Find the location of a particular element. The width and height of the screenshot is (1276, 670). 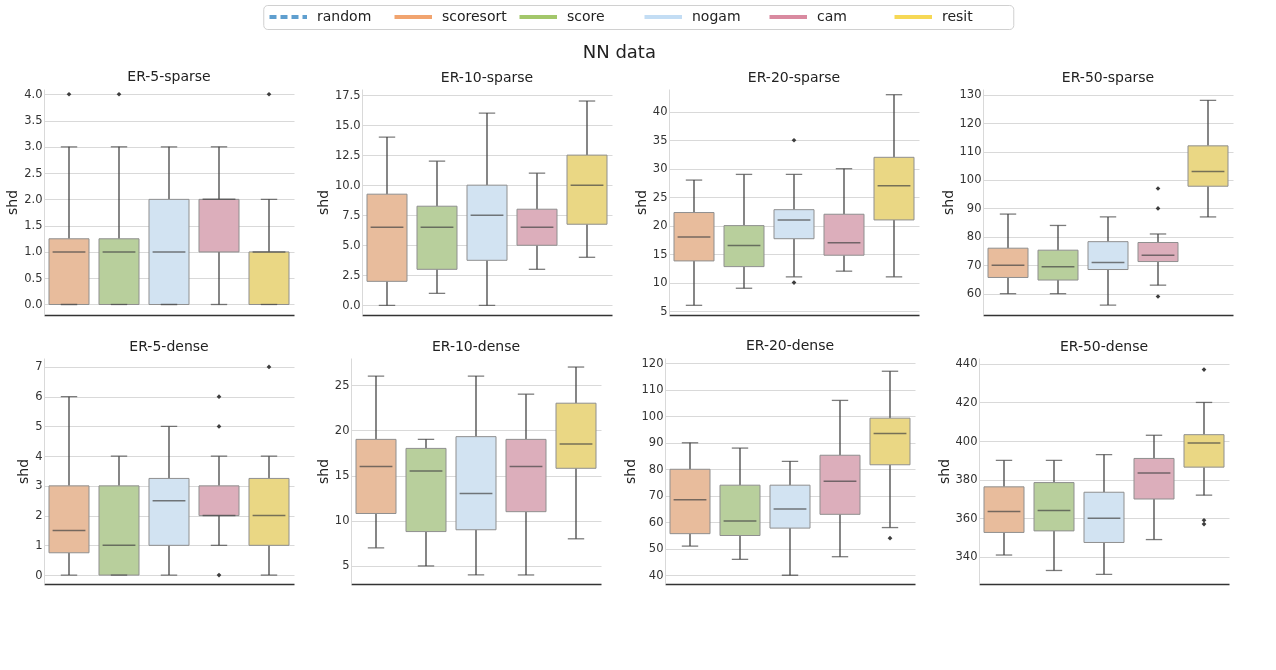

chart-title: ER-10-dense is located at coordinates (476, 346).